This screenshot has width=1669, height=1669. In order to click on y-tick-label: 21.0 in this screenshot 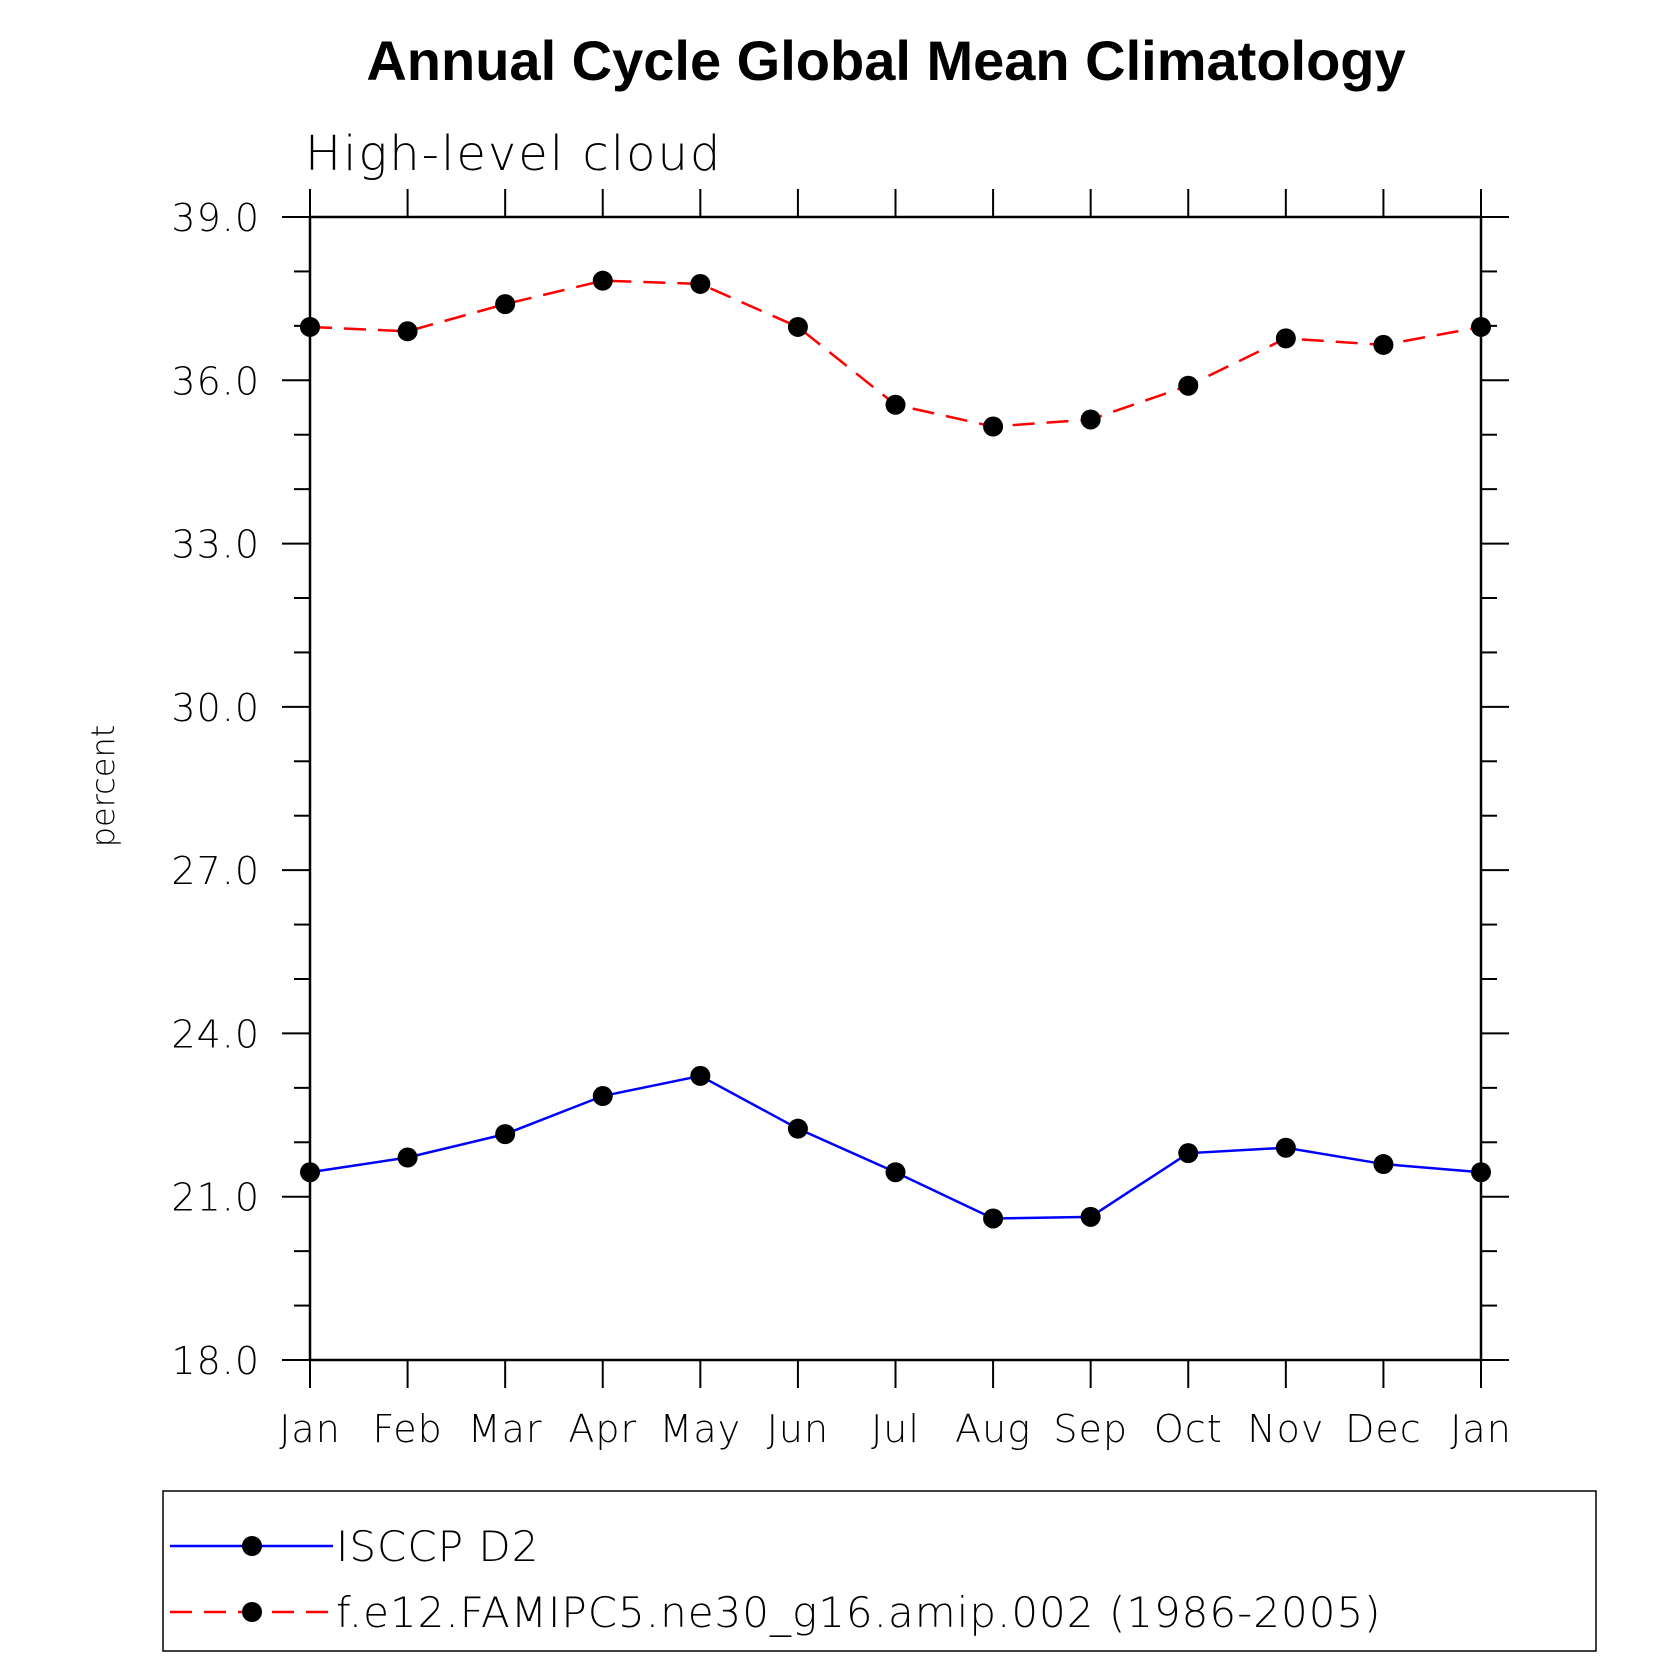, I will do `click(215, 1198)`.